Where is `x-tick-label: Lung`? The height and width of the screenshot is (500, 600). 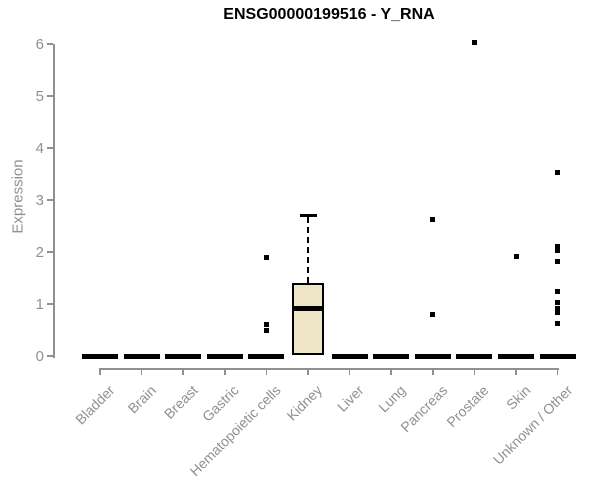
x-tick-label: Lung is located at coordinates (392, 399).